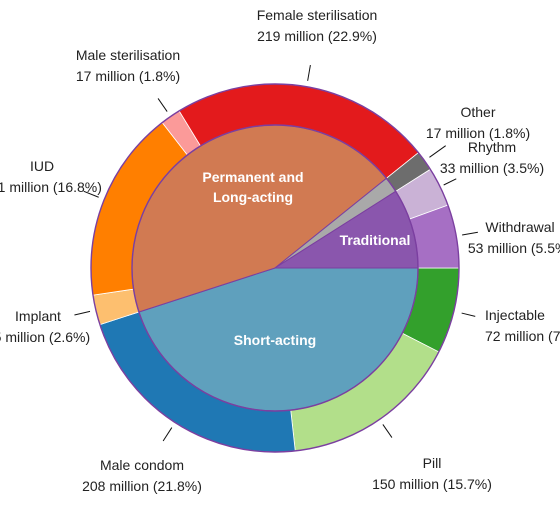 The image size is (560, 532). I want to click on inner-label-permanent-and-long-acting: Permanent and Long-acting, so click(252, 187).